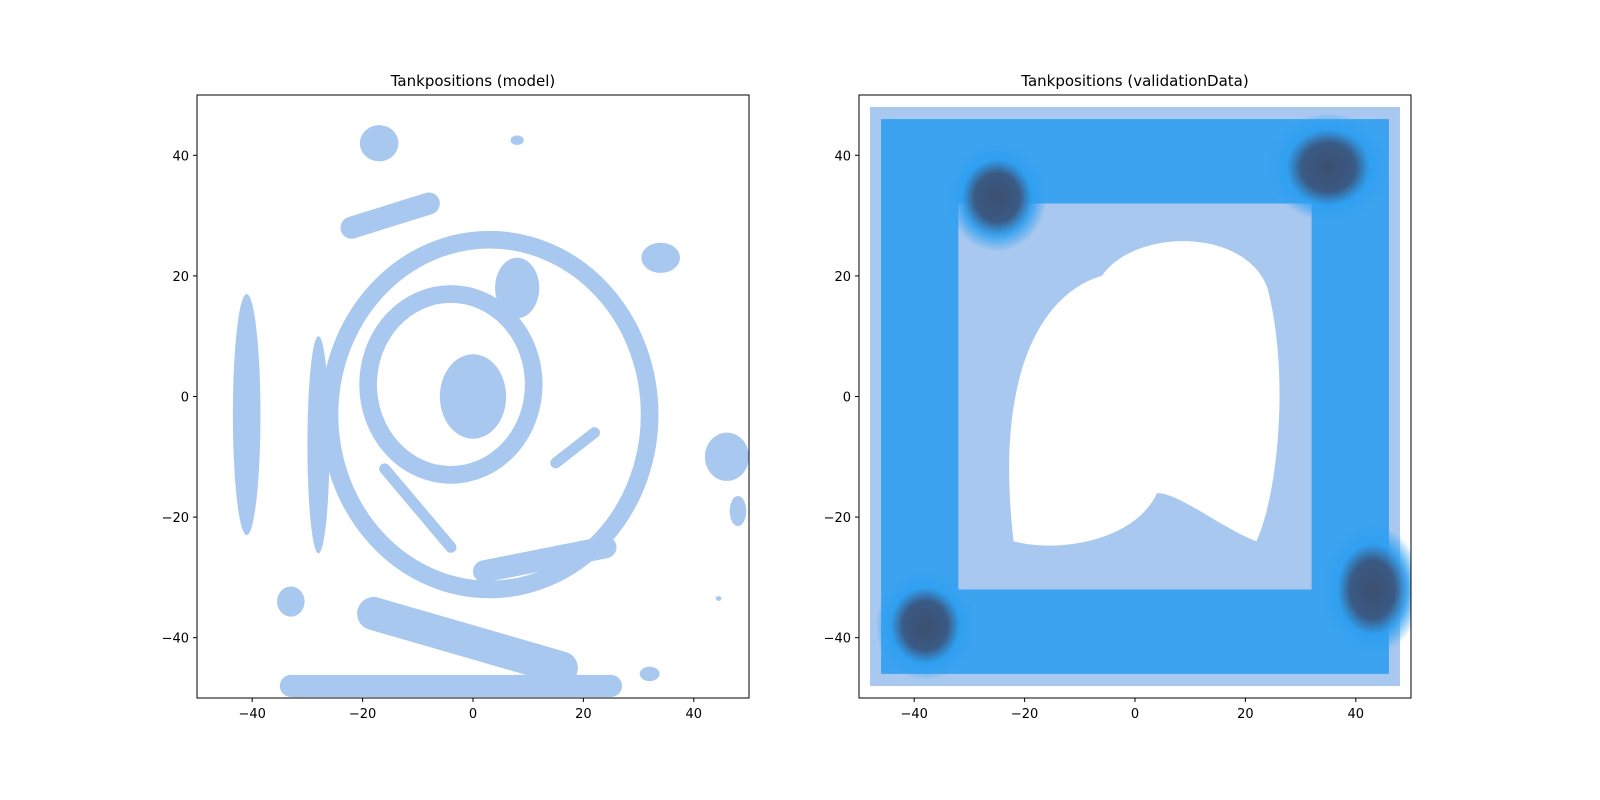  What do you see at coordinates (175, 518) in the screenshot?
I see `y-tick-label-0-1: −20` at bounding box center [175, 518].